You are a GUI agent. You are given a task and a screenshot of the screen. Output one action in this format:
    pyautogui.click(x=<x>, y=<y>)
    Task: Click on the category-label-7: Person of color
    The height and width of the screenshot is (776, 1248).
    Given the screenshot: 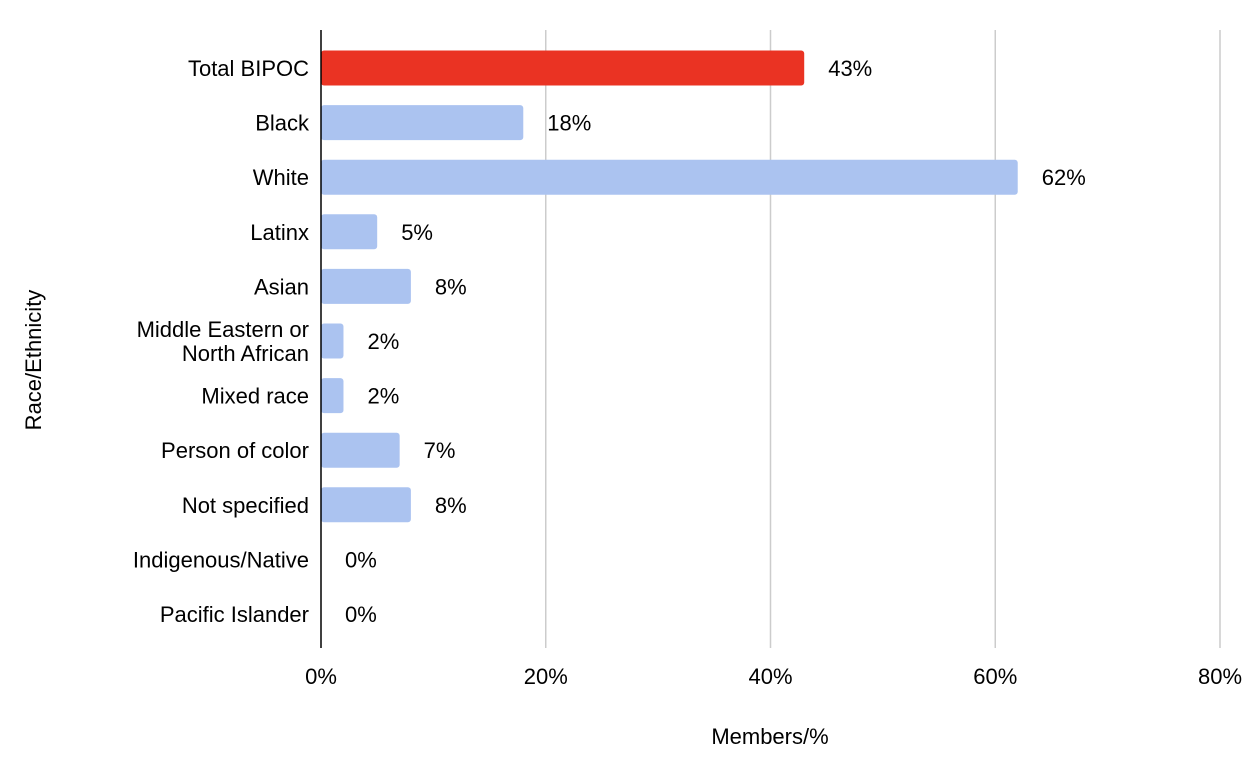 What is the action you would take?
    pyautogui.click(x=235, y=450)
    